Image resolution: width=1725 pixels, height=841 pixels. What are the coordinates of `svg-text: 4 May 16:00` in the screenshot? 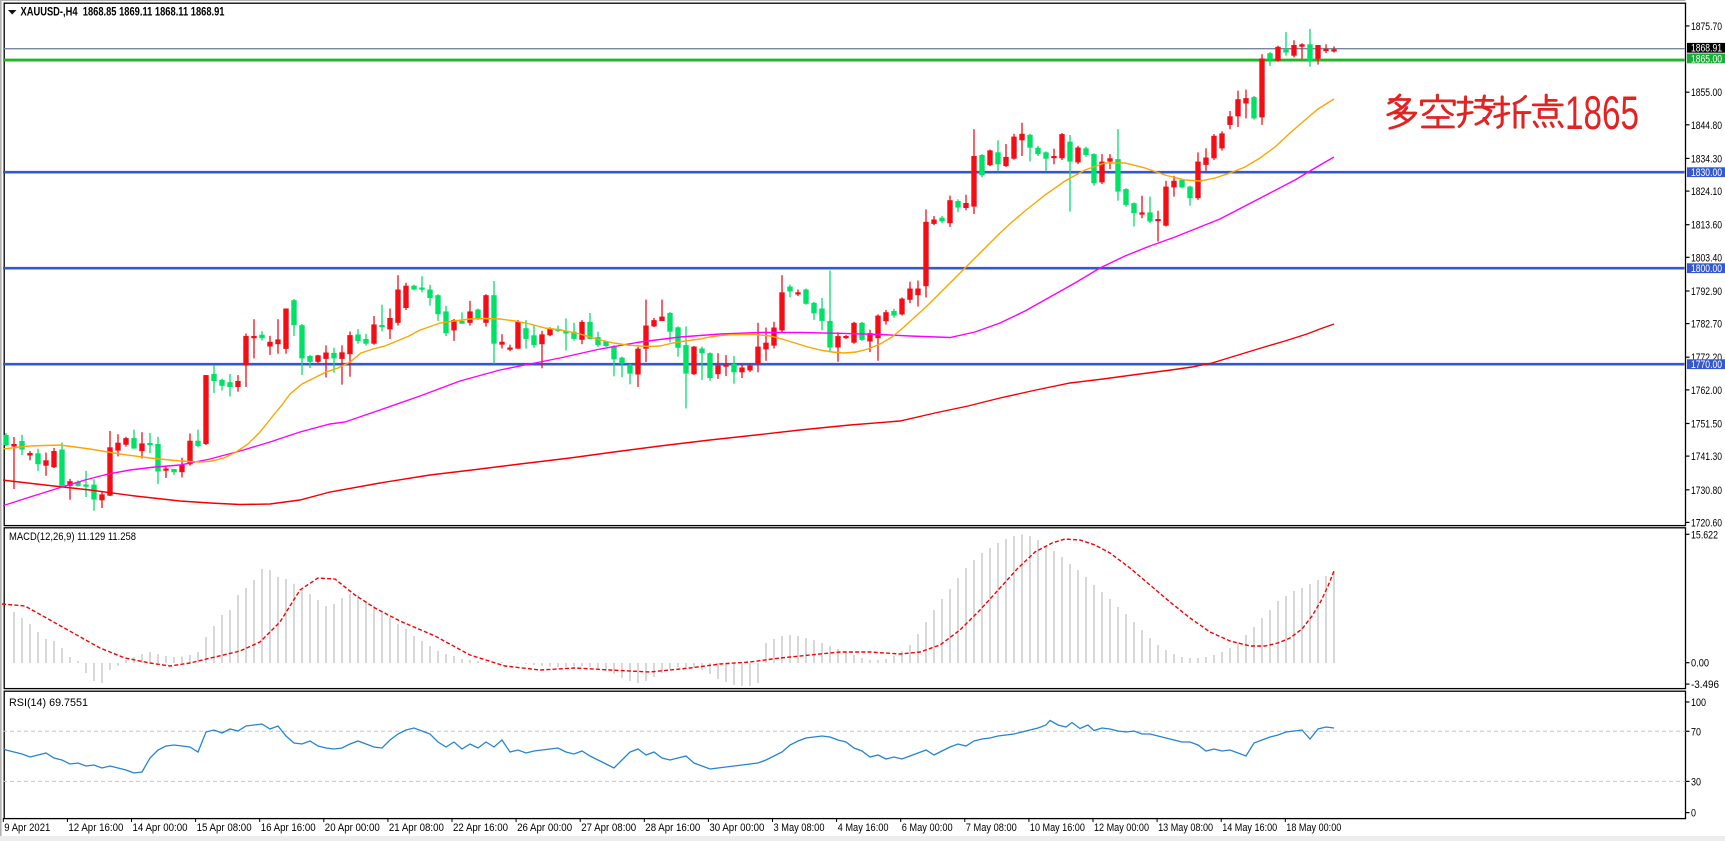 It's located at (863, 828).